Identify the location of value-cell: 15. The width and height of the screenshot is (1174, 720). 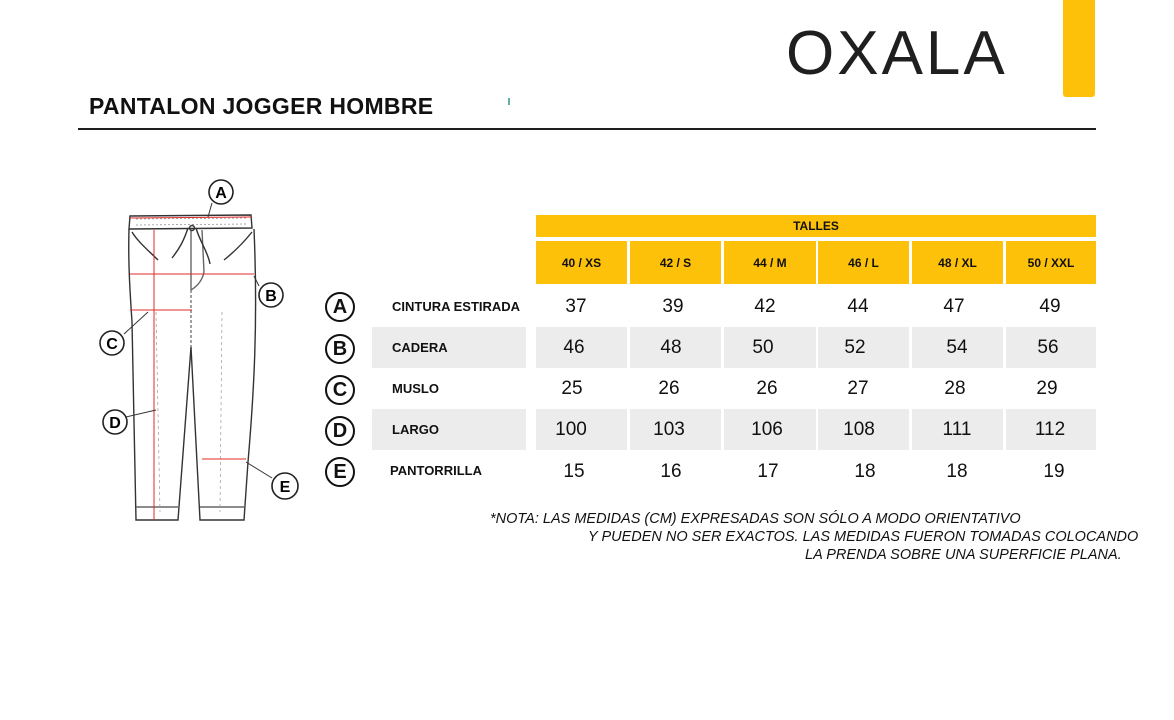
(574, 471).